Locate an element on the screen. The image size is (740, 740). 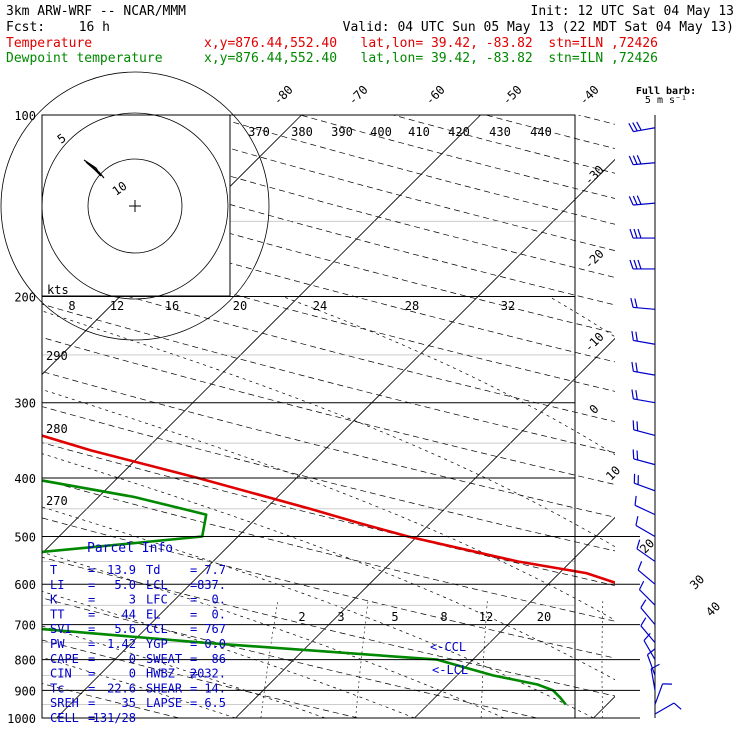
parcel-value: 5.0 is located at coordinates (125, 585).